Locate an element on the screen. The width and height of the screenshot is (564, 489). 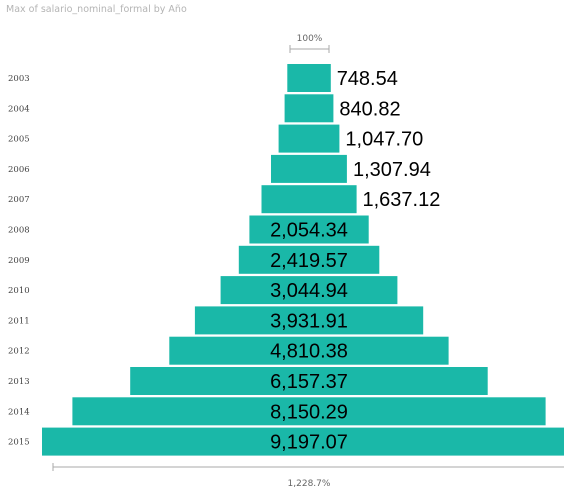
bar-2005 is located at coordinates (309, 138).